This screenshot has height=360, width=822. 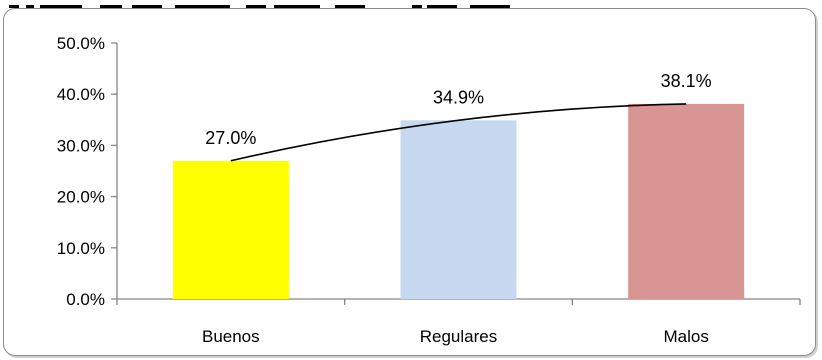 What do you see at coordinates (686, 81) in the screenshot?
I see `data-label: 38.1%` at bounding box center [686, 81].